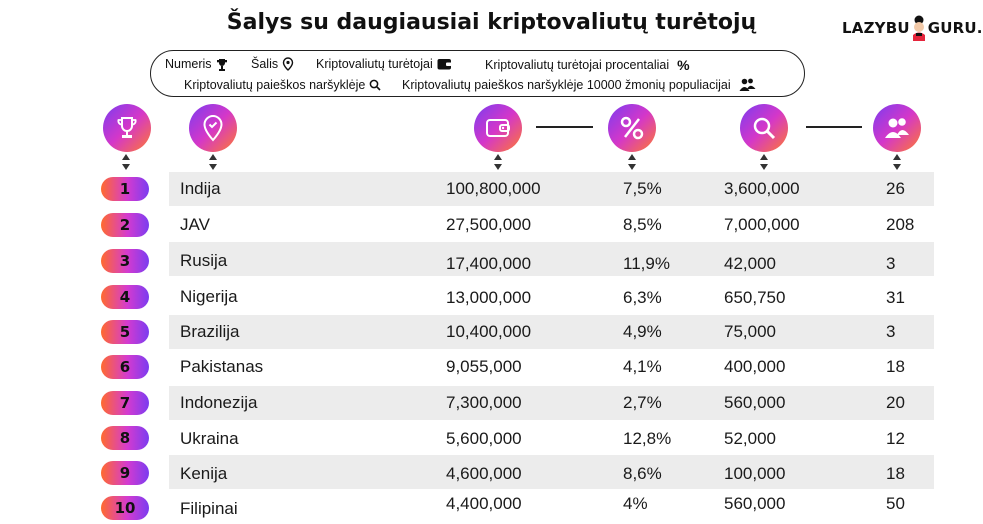 This screenshot has width=983, height=524. What do you see at coordinates (125, 403) in the screenshot?
I see `rank-badge: 7` at bounding box center [125, 403].